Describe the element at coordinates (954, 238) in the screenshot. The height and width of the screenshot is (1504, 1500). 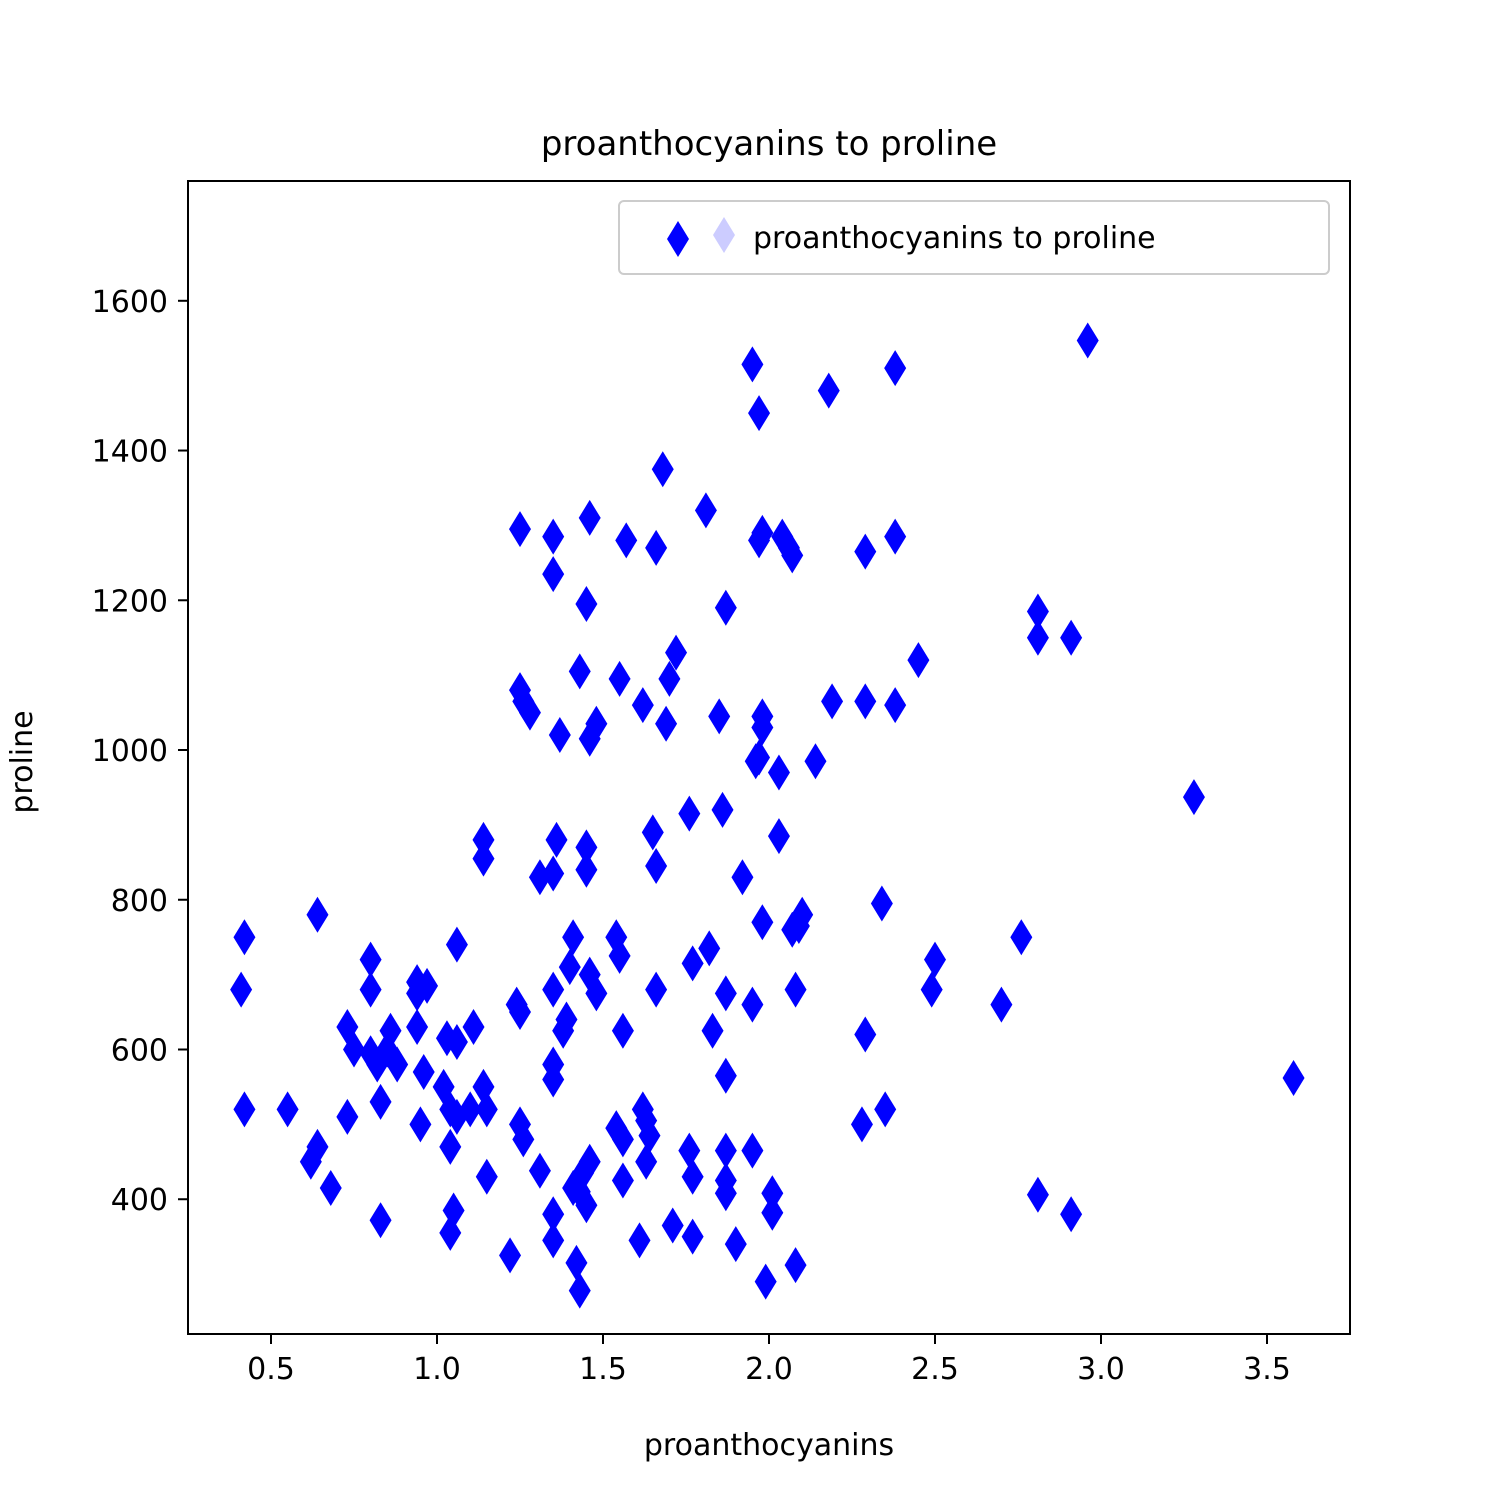
I see `legend-label: proanthocyanins to proline` at that location.